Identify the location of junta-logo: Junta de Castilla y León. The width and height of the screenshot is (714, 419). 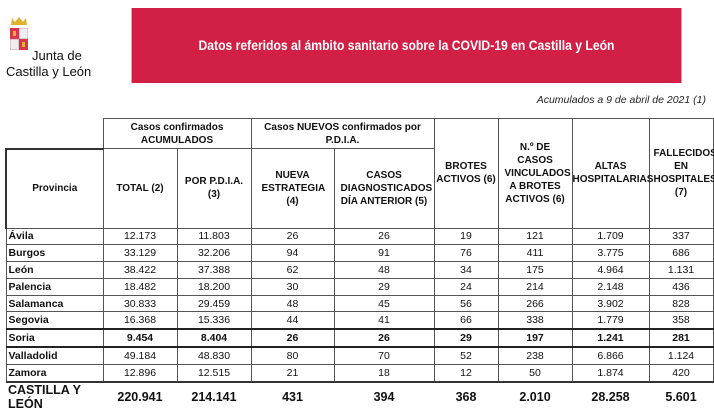
(50, 47).